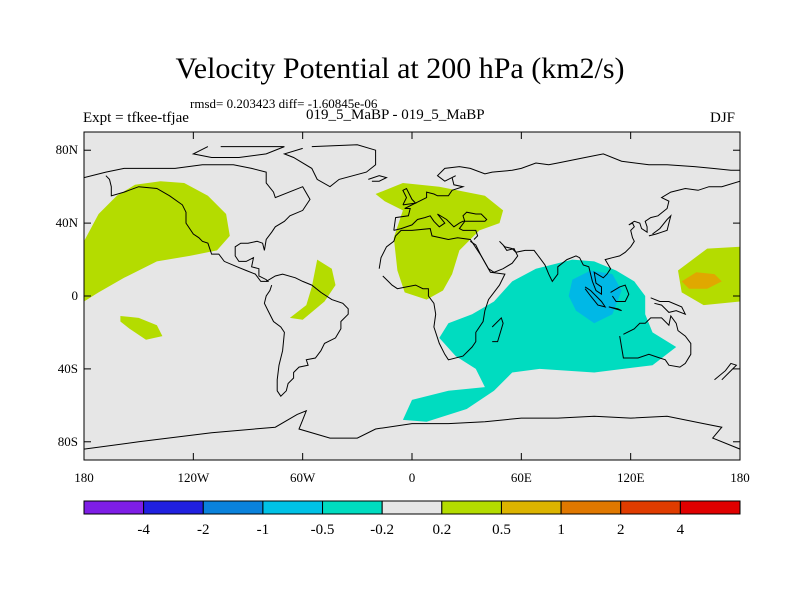  Describe the element at coordinates (382, 530) in the screenshot. I see `colorbar-label: -0.2` at that location.